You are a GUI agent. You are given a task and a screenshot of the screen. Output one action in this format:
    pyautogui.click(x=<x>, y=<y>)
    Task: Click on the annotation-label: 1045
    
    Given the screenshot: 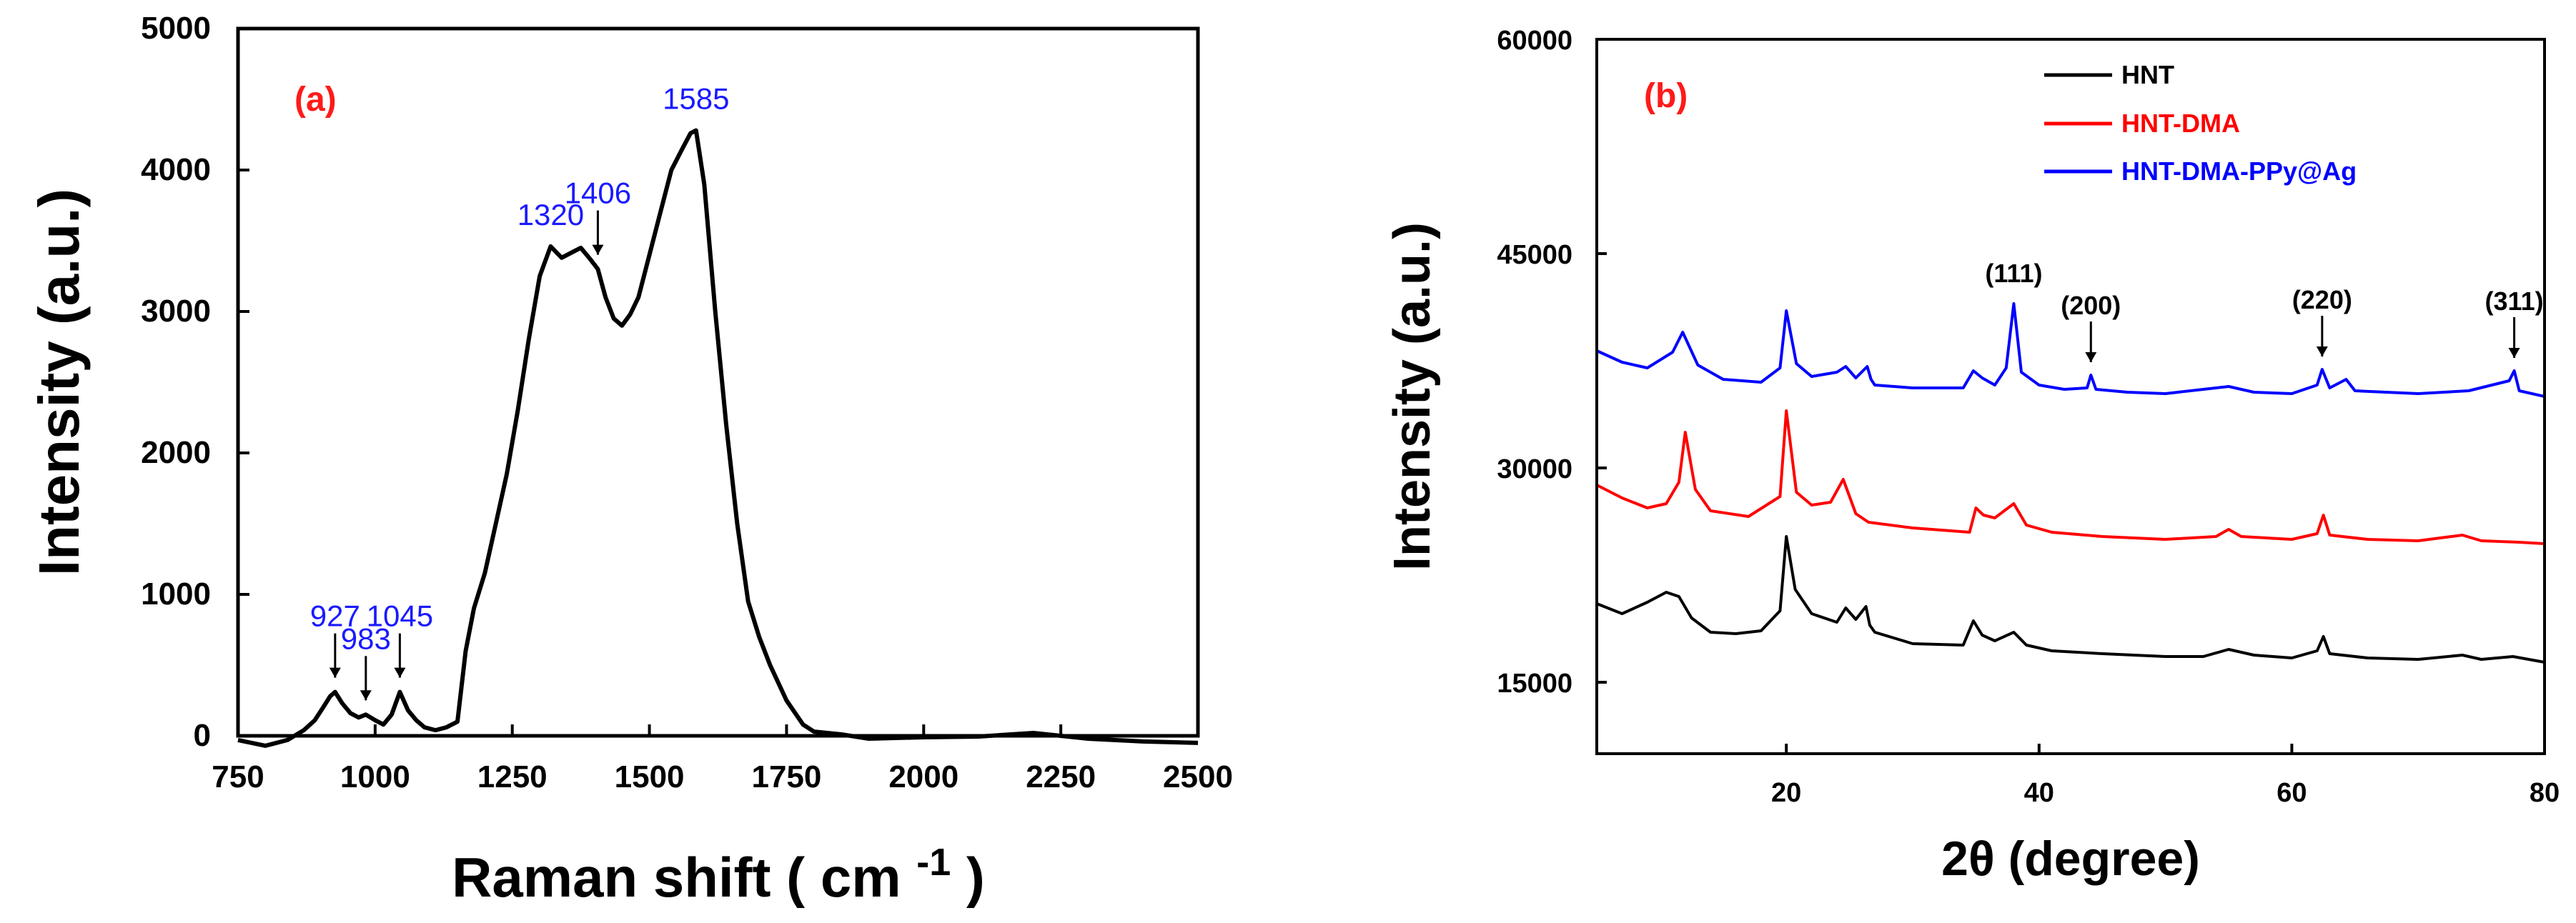 What is the action you would take?
    pyautogui.click(x=400, y=616)
    